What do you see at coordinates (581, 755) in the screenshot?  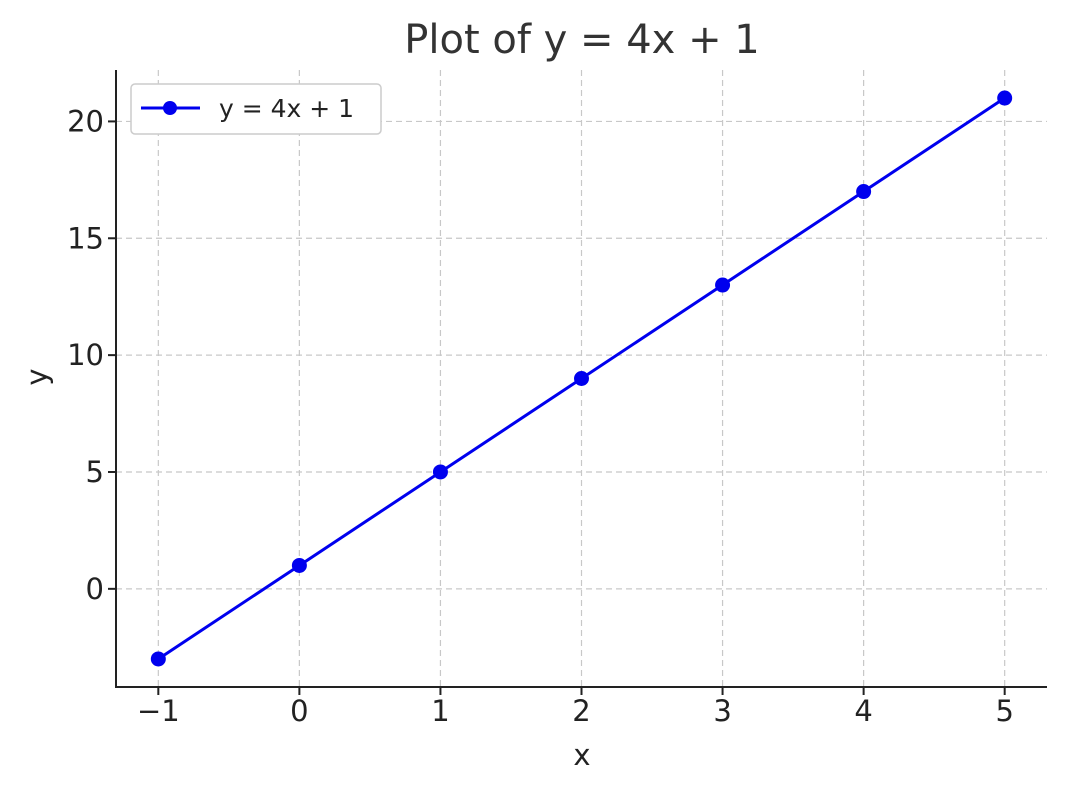 I see `x-axis-label: x` at bounding box center [581, 755].